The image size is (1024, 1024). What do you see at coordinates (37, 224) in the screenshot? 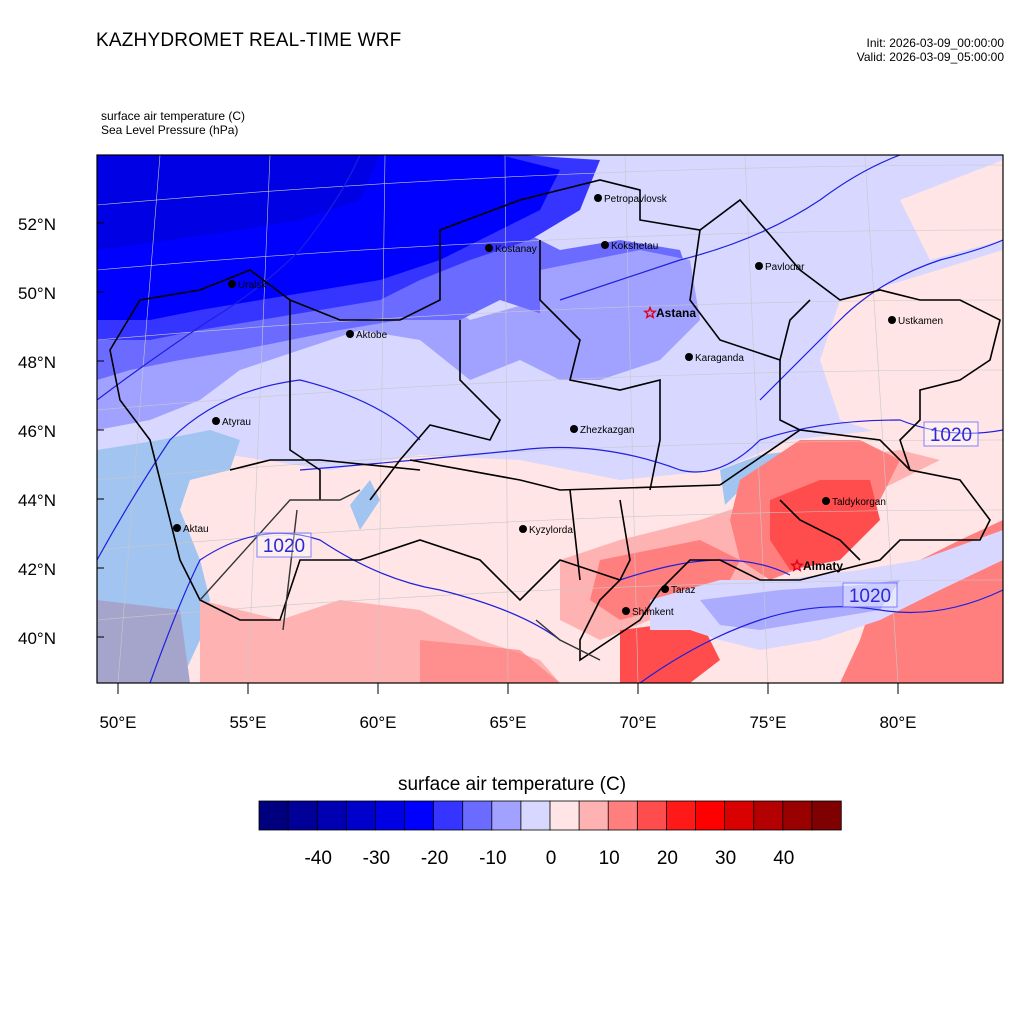
I see `lat-label: 52°N` at bounding box center [37, 224].